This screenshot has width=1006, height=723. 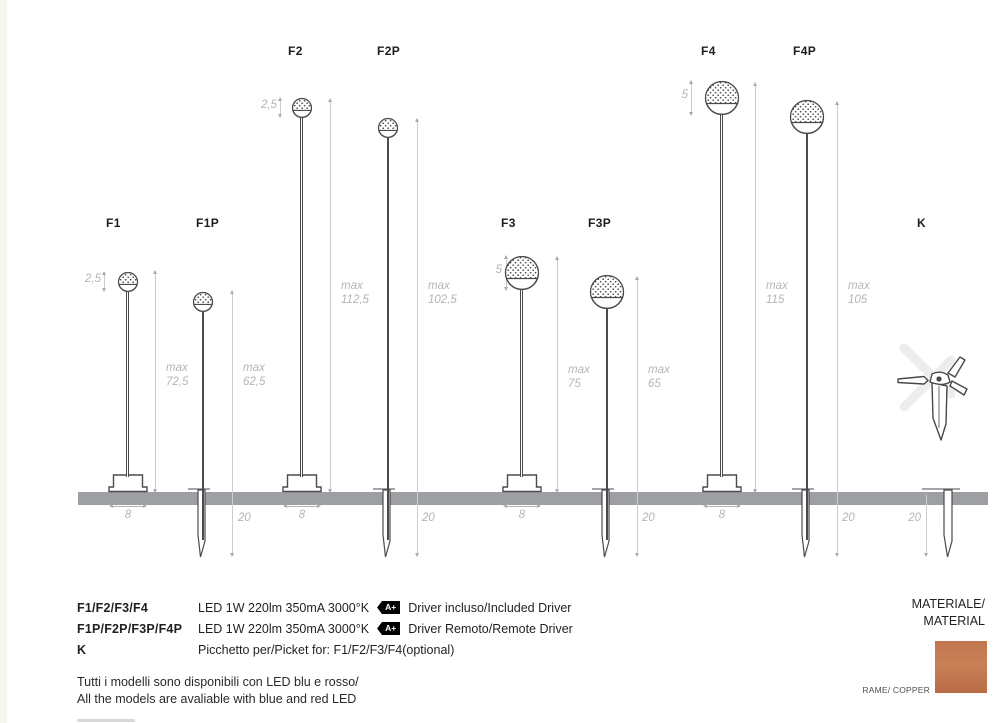 I want to click on buried-picket-icon, so click(x=941, y=523).